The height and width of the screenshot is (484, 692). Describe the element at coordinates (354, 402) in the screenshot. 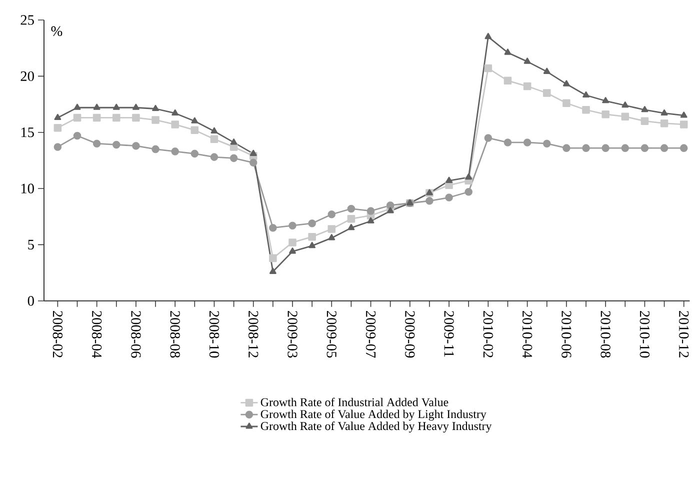

I see `legend-label: Growth Rate of Industrial Added Value` at that location.